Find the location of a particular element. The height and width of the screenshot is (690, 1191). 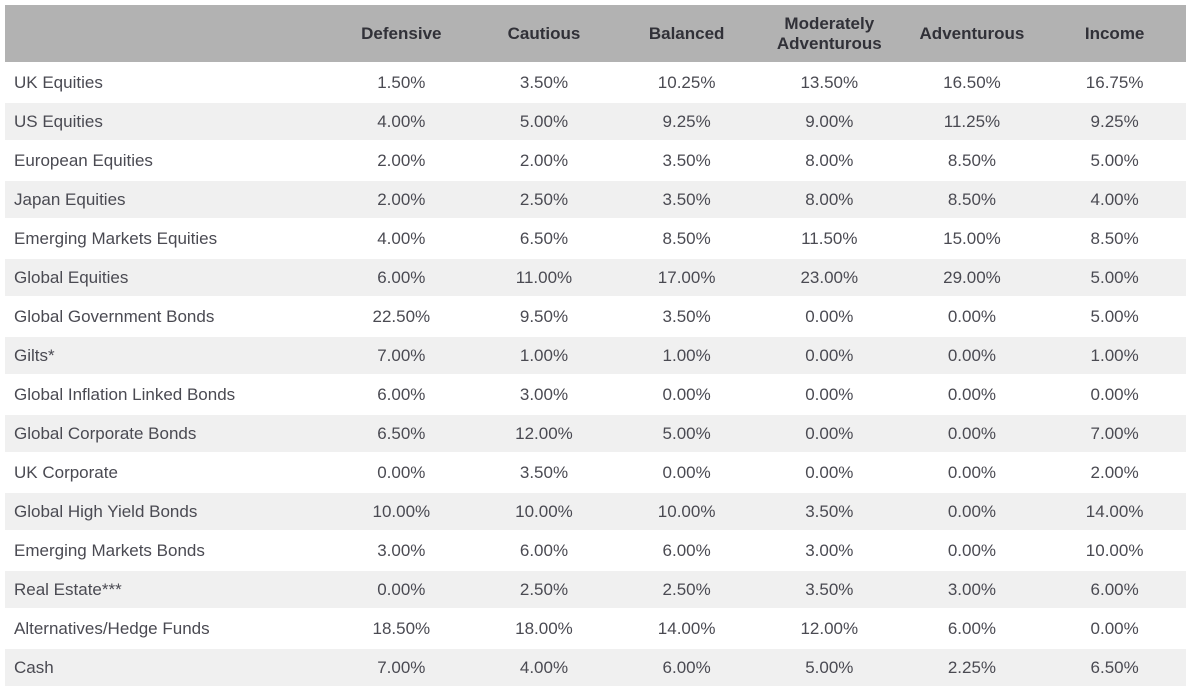

column-header-adventurous: Adventurous is located at coordinates (972, 34).